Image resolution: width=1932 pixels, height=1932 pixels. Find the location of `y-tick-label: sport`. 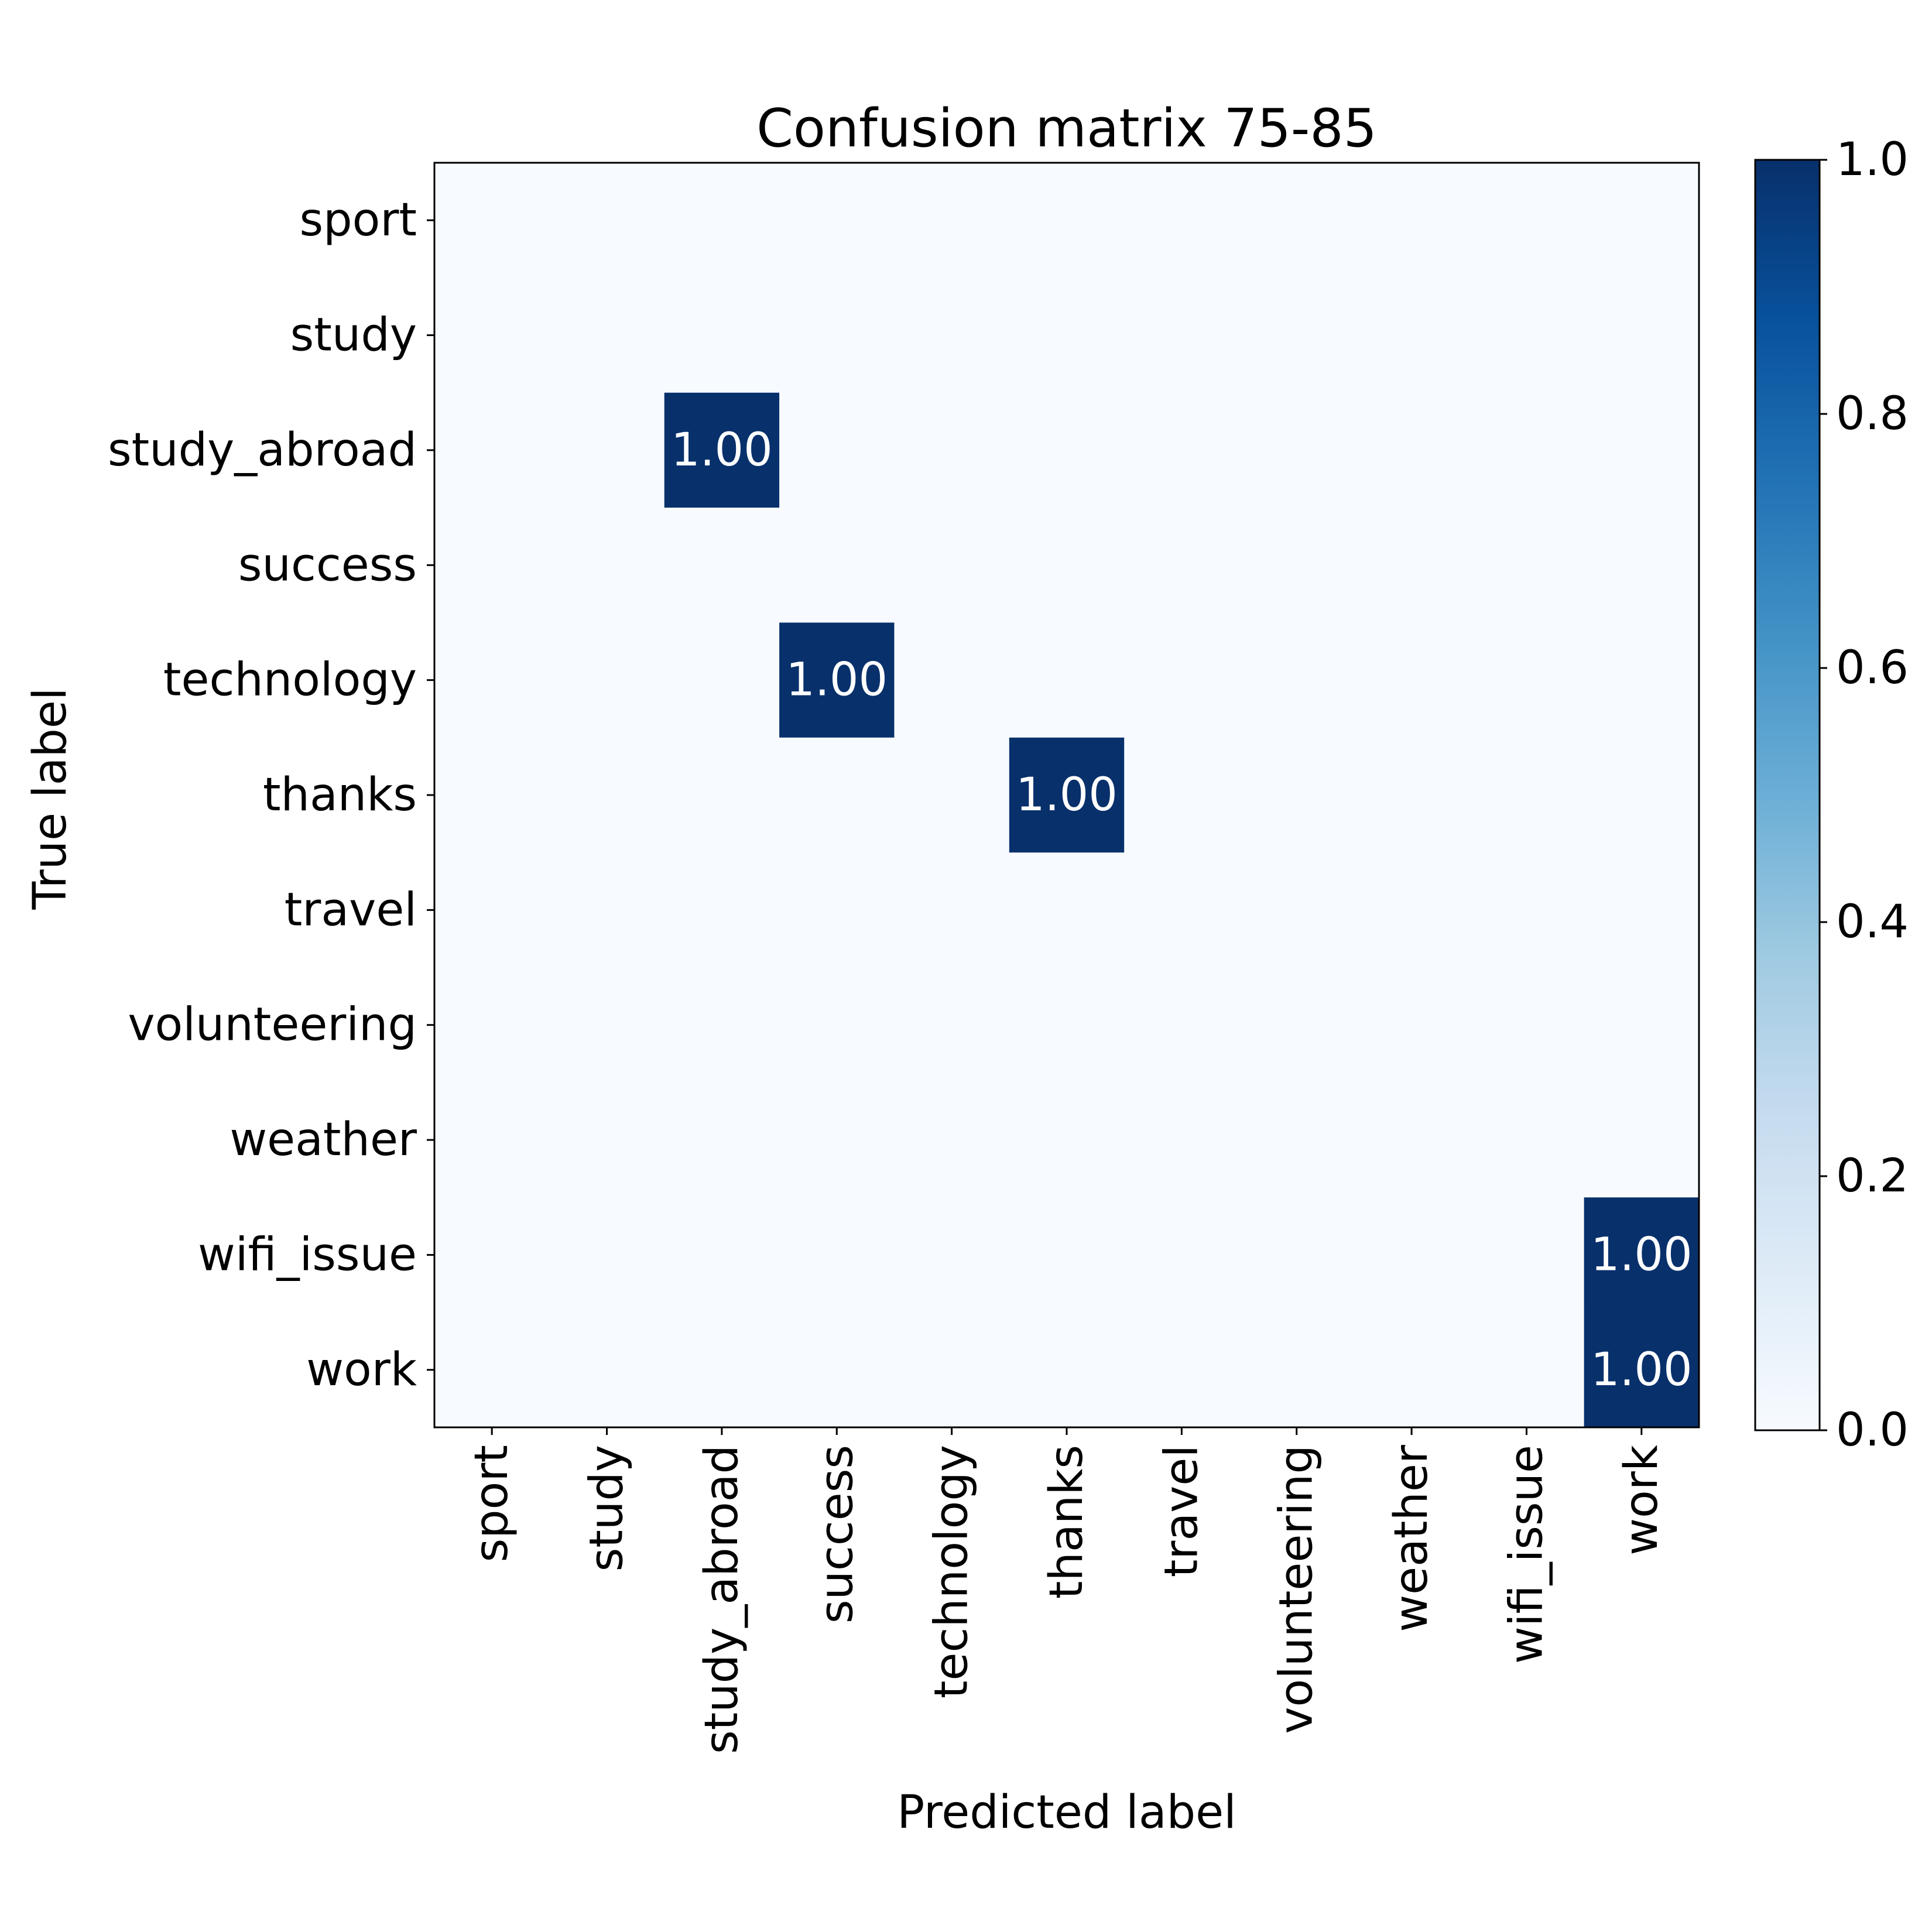

y-tick-label: sport is located at coordinates (358, 220).